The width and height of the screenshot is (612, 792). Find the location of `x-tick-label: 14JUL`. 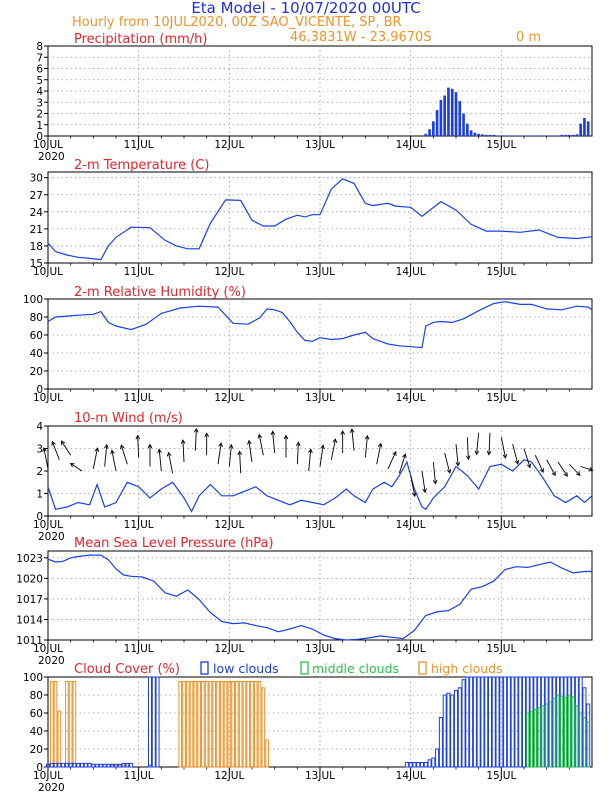

x-tick-label: 14JUL is located at coordinates (411, 272).